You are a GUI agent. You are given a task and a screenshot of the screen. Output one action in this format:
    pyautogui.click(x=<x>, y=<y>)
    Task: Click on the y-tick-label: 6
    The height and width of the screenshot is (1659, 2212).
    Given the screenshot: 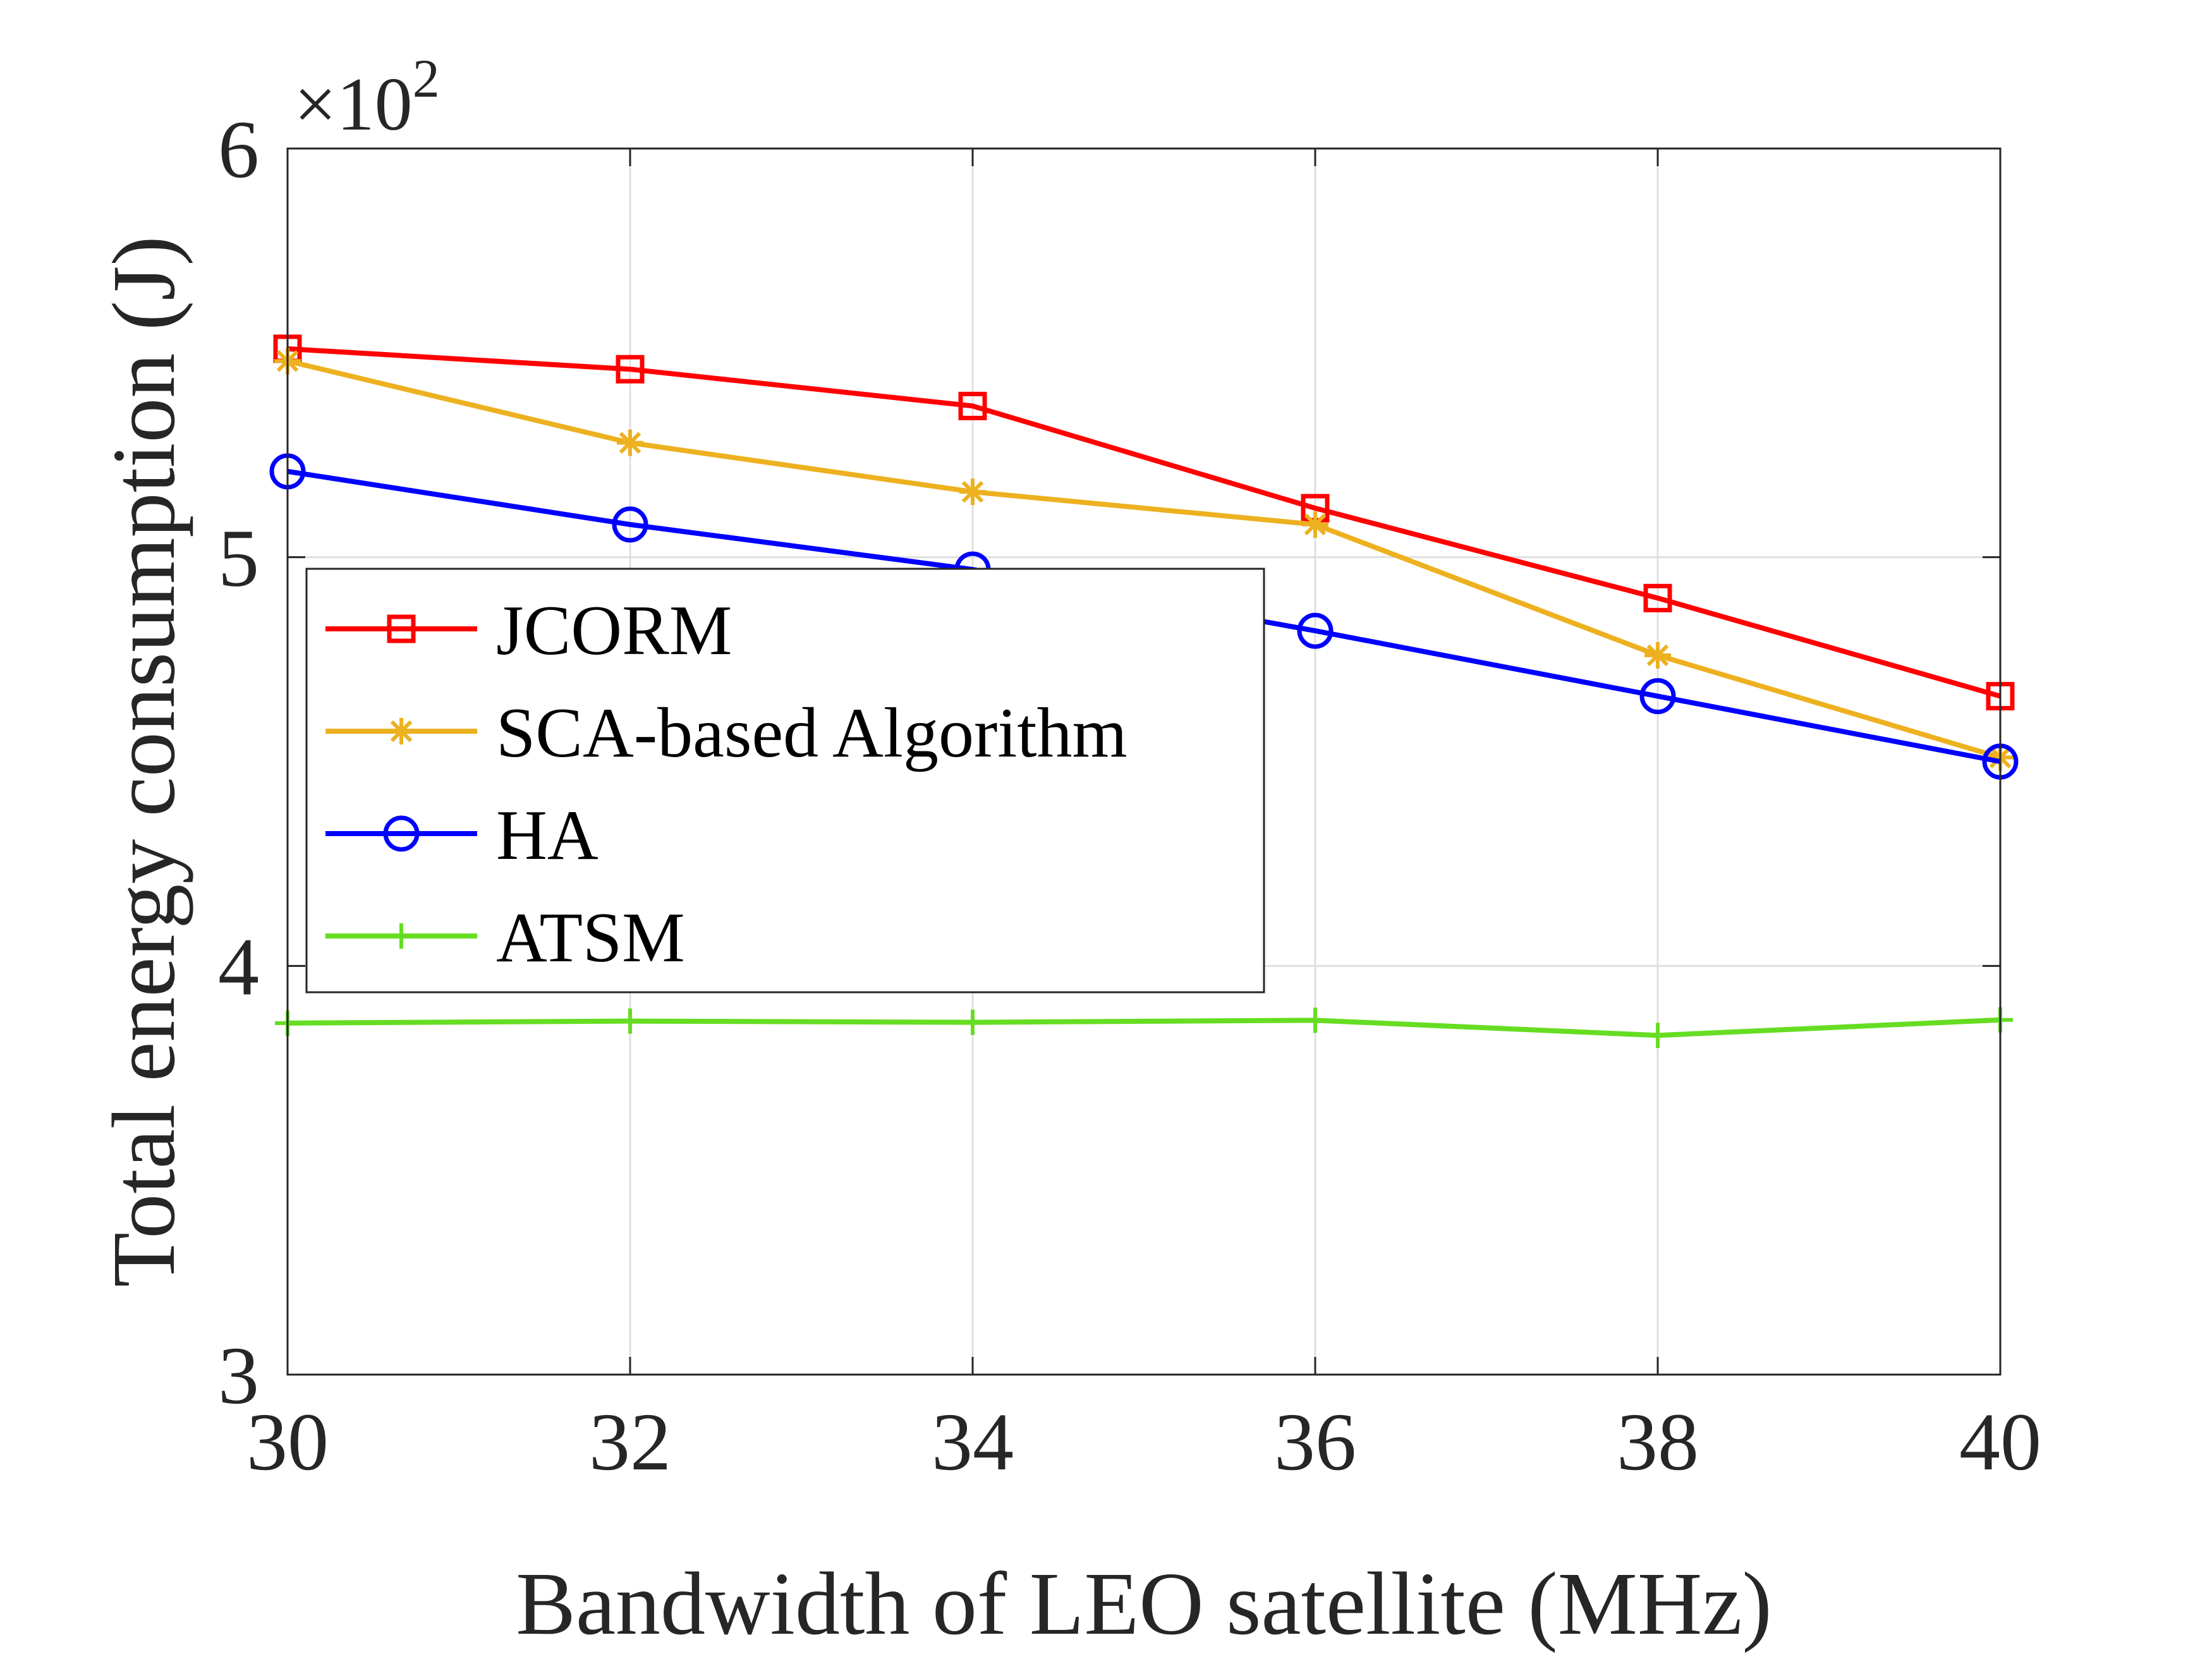 What is the action you would take?
    pyautogui.click(x=238, y=149)
    